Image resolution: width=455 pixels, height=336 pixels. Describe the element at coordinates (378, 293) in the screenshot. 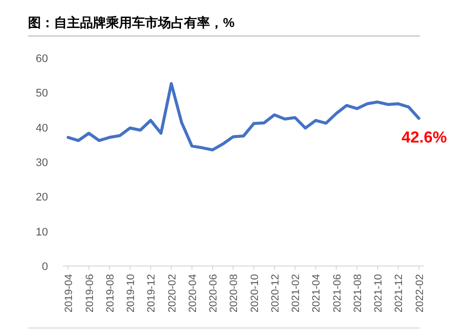

I see `x-tick-label: 2021-10` at that location.